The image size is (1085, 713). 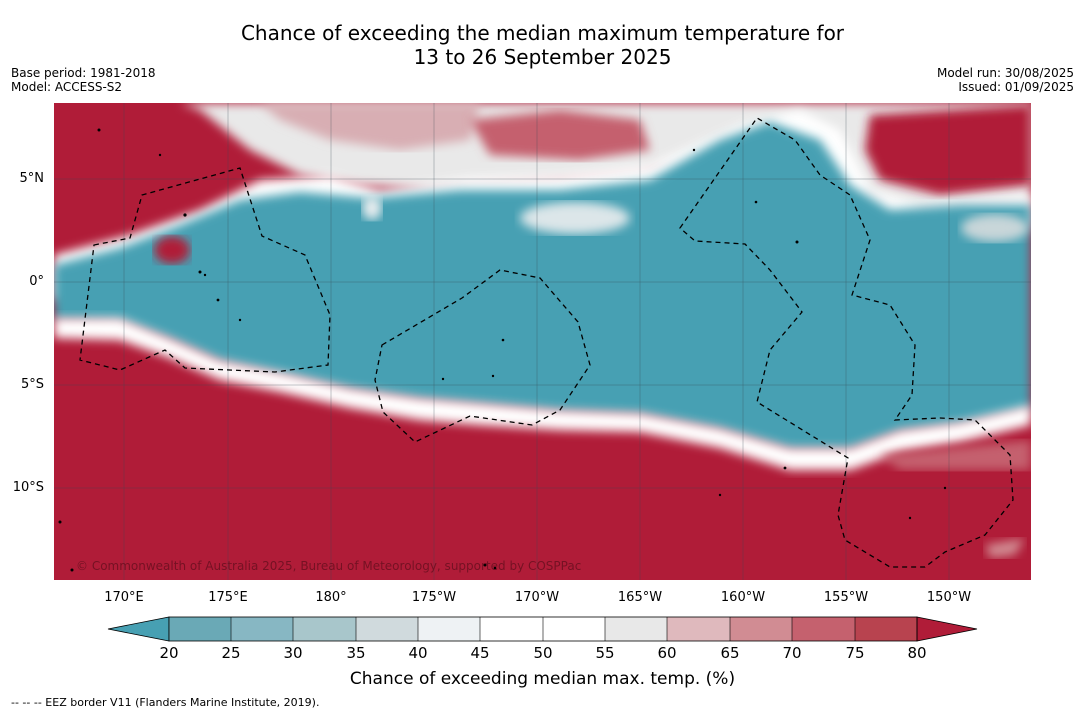 I want to click on colorbar-tick: 75, so click(x=855, y=653).